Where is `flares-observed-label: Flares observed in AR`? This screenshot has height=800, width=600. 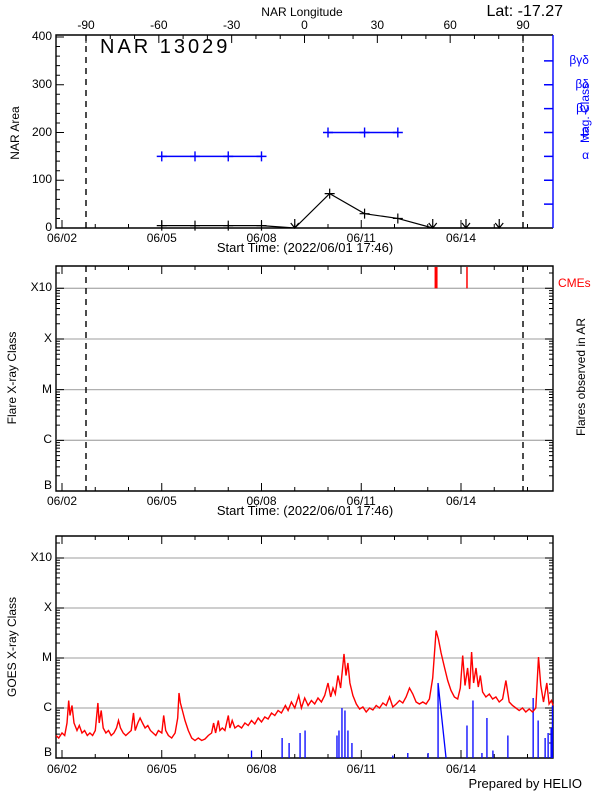 flares-observed-label: Flares observed in AR is located at coordinates (581, 377).